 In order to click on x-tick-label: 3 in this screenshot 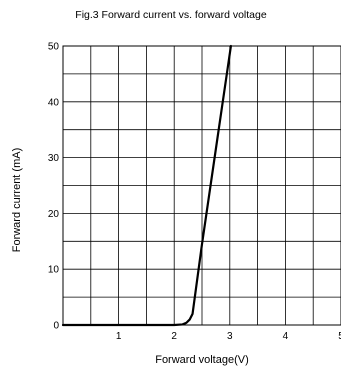, I will do `click(230, 336)`.